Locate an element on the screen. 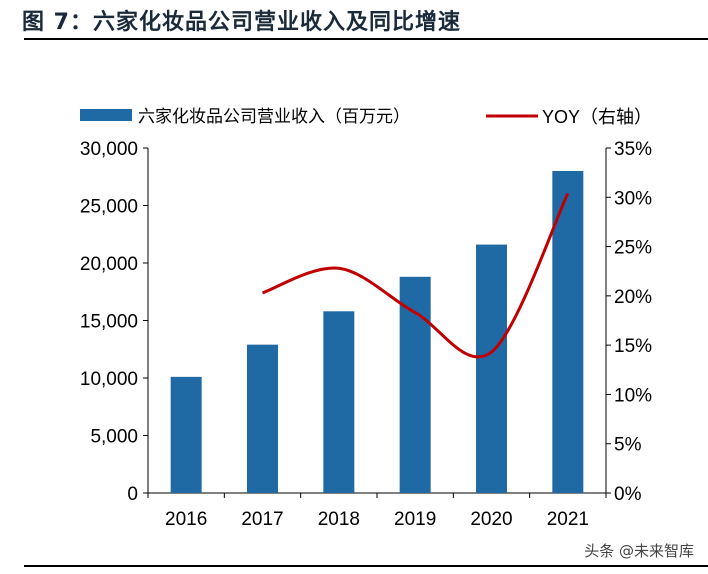 This screenshot has width=708, height=574. left-tick-label: 15,000 is located at coordinates (109, 322).